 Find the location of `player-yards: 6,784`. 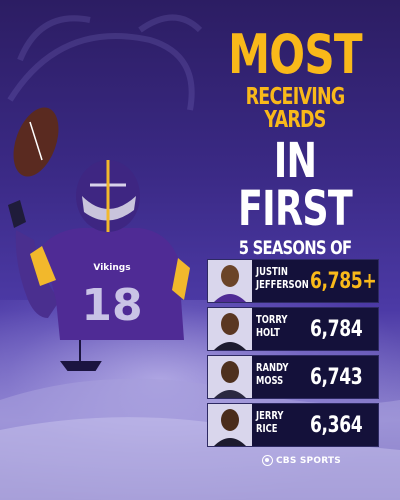

player-yards: 6,784 is located at coordinates (336, 329).